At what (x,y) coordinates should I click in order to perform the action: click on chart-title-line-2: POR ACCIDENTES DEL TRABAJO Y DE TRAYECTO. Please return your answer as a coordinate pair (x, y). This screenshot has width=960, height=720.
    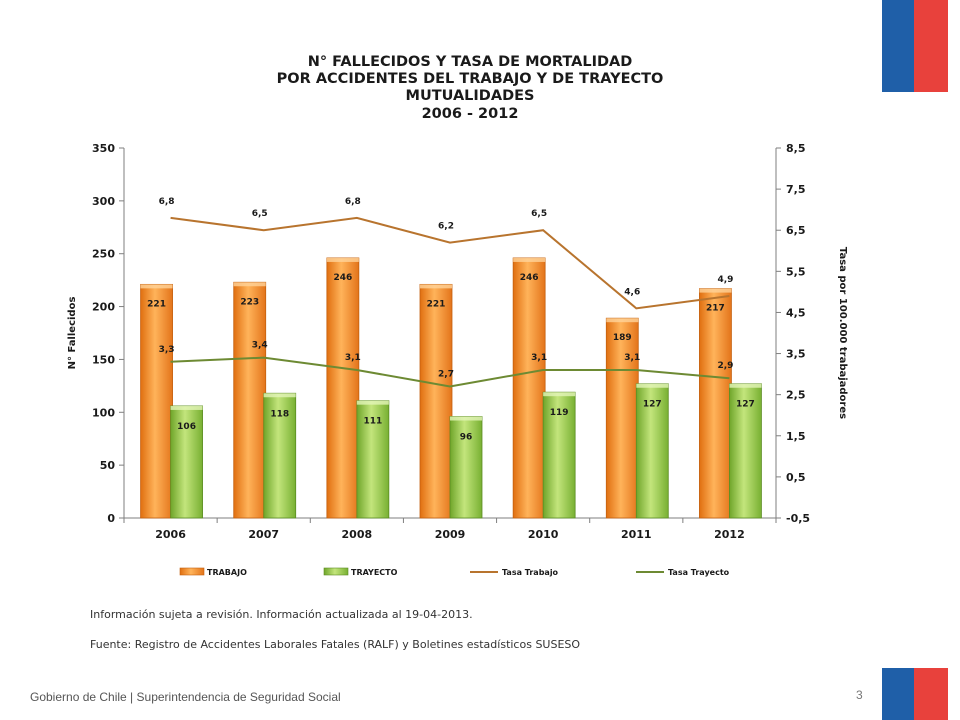
    Looking at the image, I should click on (470, 79).